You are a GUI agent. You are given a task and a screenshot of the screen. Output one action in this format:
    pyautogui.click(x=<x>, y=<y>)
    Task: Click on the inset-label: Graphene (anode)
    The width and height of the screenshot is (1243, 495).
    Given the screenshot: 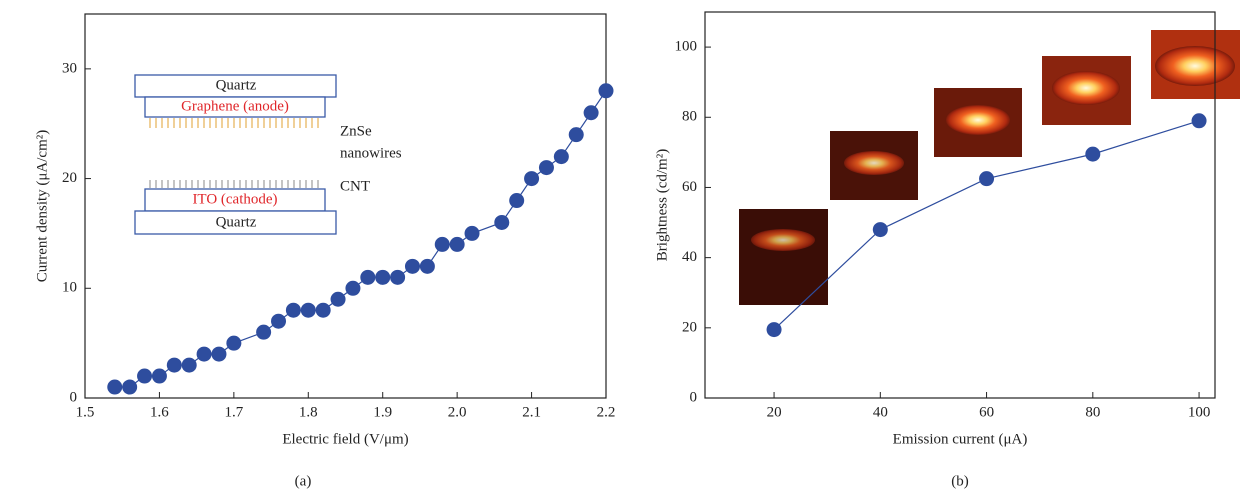 What is the action you would take?
    pyautogui.click(x=235, y=106)
    